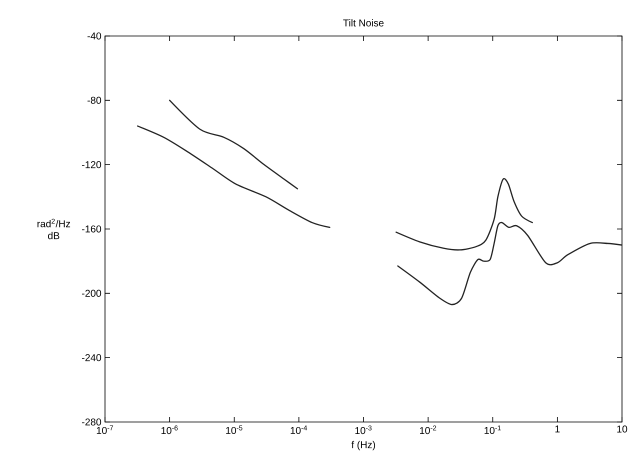 This screenshot has width=640, height=475. I want to click on y-tick-label: -280, so click(92, 422).